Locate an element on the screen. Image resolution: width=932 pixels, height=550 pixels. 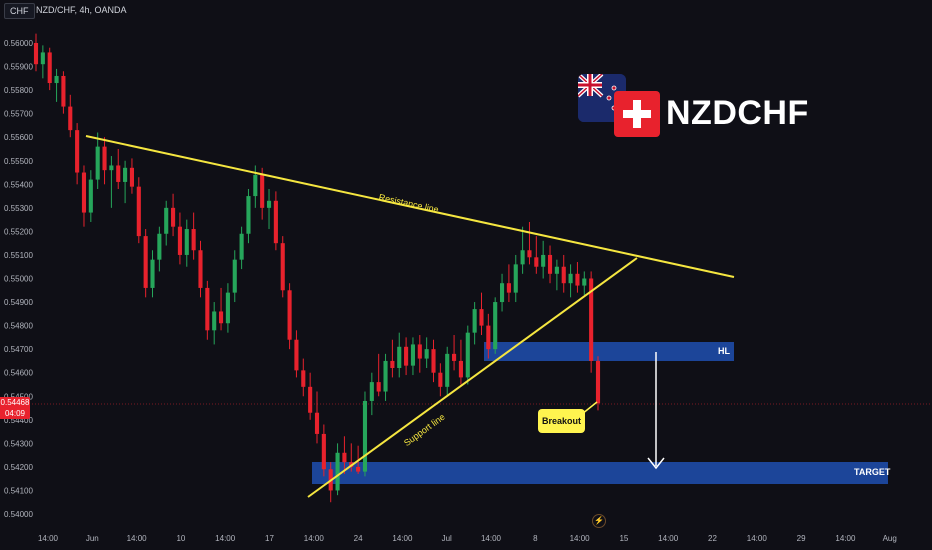
price-tick-label: 0.54500 is located at coordinates (18, 396).